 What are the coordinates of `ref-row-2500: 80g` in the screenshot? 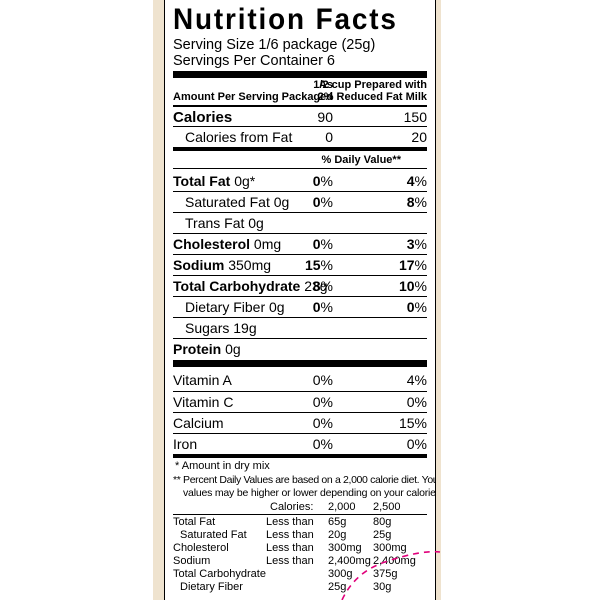 It's located at (382, 522).